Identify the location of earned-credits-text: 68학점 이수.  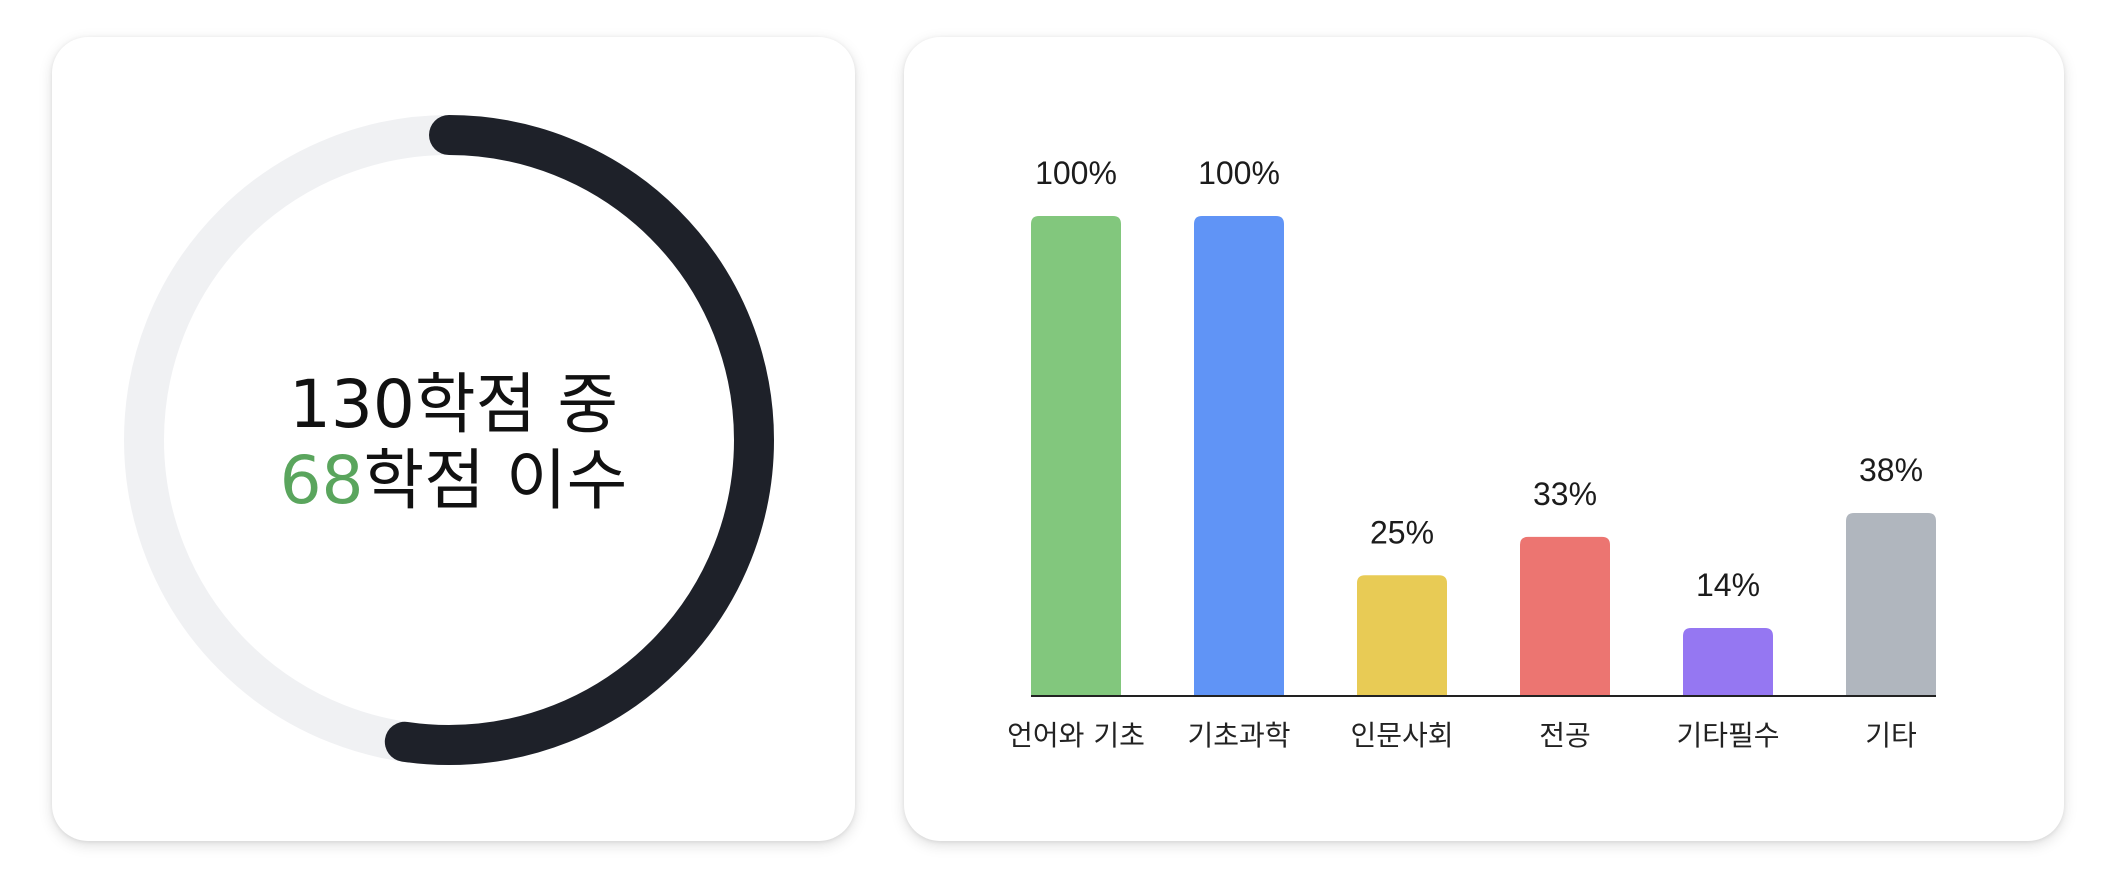
(453, 481).